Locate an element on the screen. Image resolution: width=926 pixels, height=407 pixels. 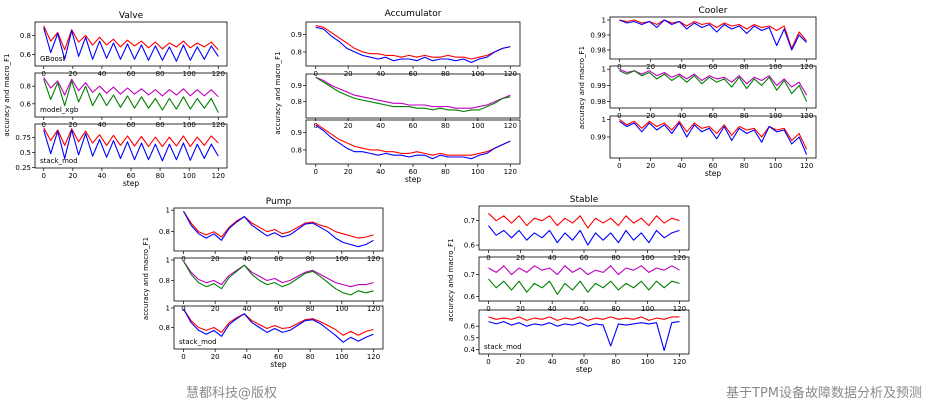
chart-title: Valve is located at coordinates (131, 16).